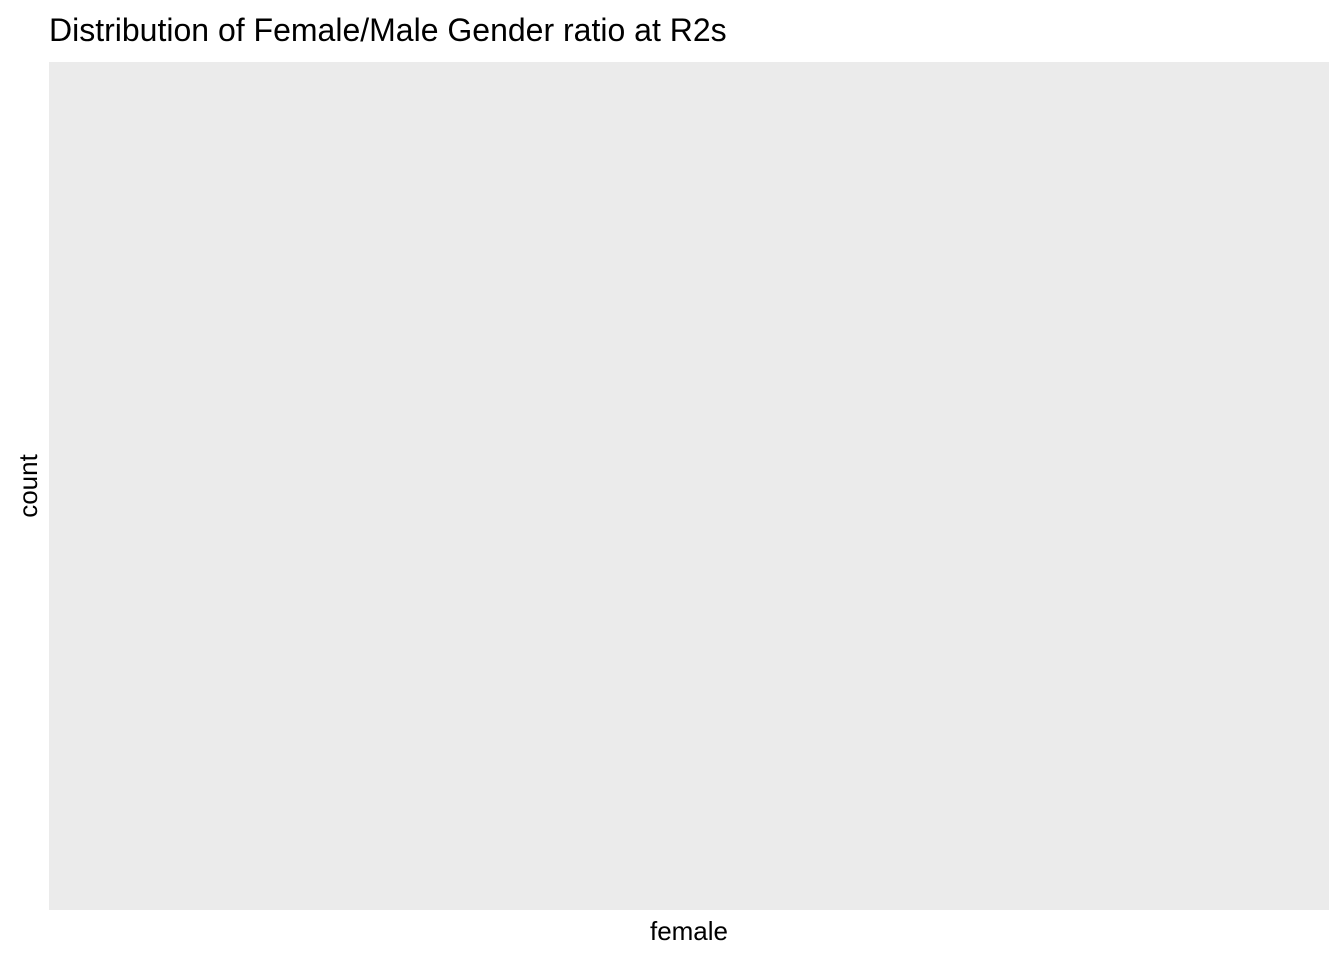  Describe the element at coordinates (689, 931) in the screenshot. I see `x-axis-label: female` at that location.